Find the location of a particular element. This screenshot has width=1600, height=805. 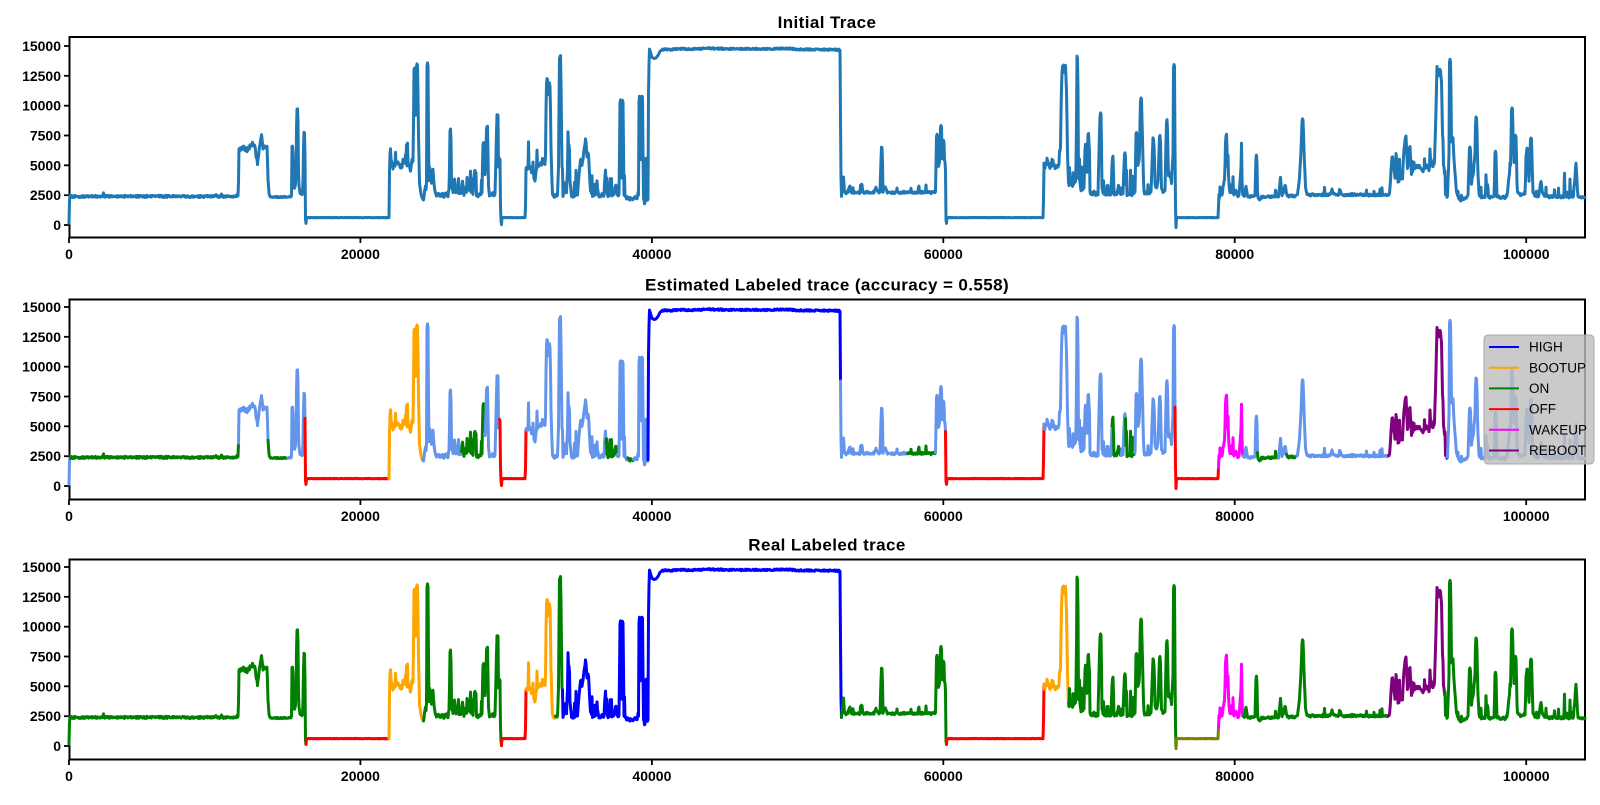

svg-text: BOOTUP is located at coordinates (1557, 367).